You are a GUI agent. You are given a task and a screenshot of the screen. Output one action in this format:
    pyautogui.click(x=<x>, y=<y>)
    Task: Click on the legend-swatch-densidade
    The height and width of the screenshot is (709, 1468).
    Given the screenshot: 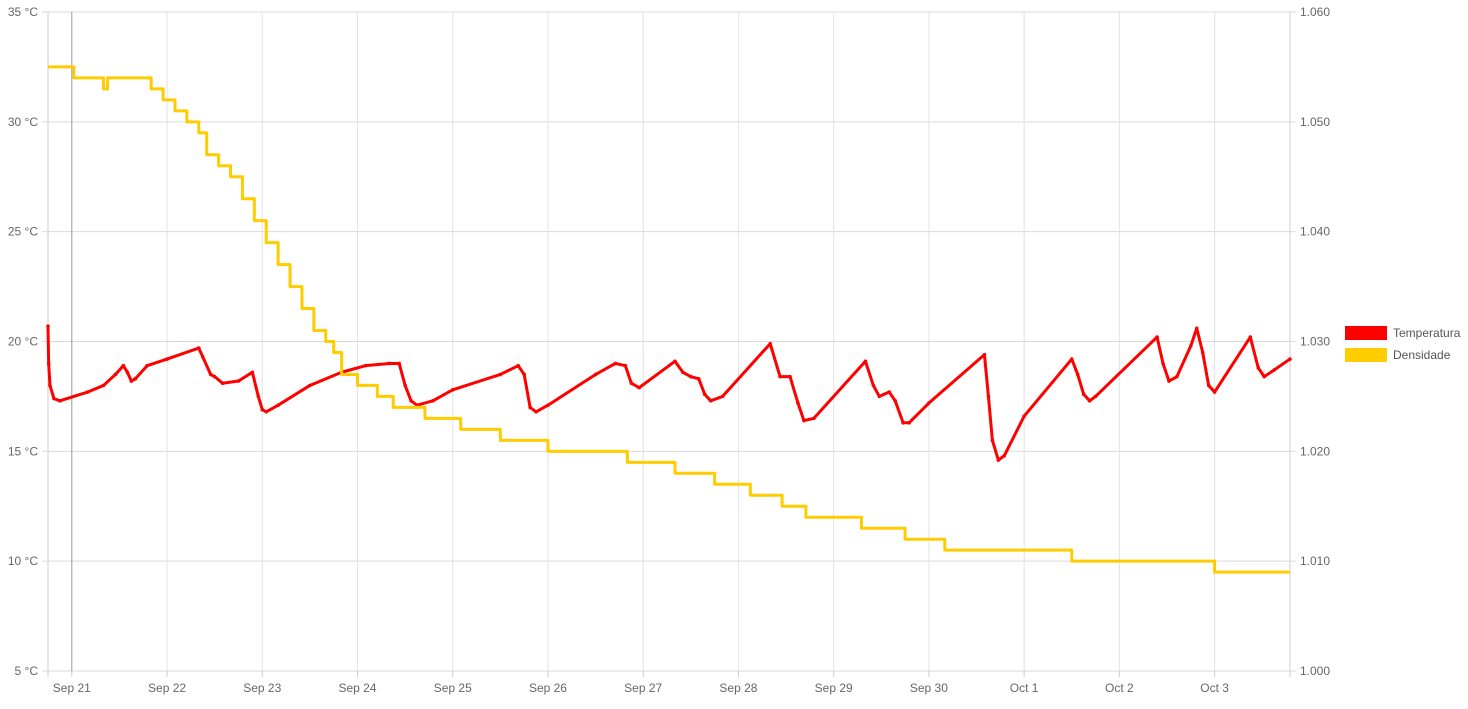 What is the action you would take?
    pyautogui.click(x=1366, y=355)
    